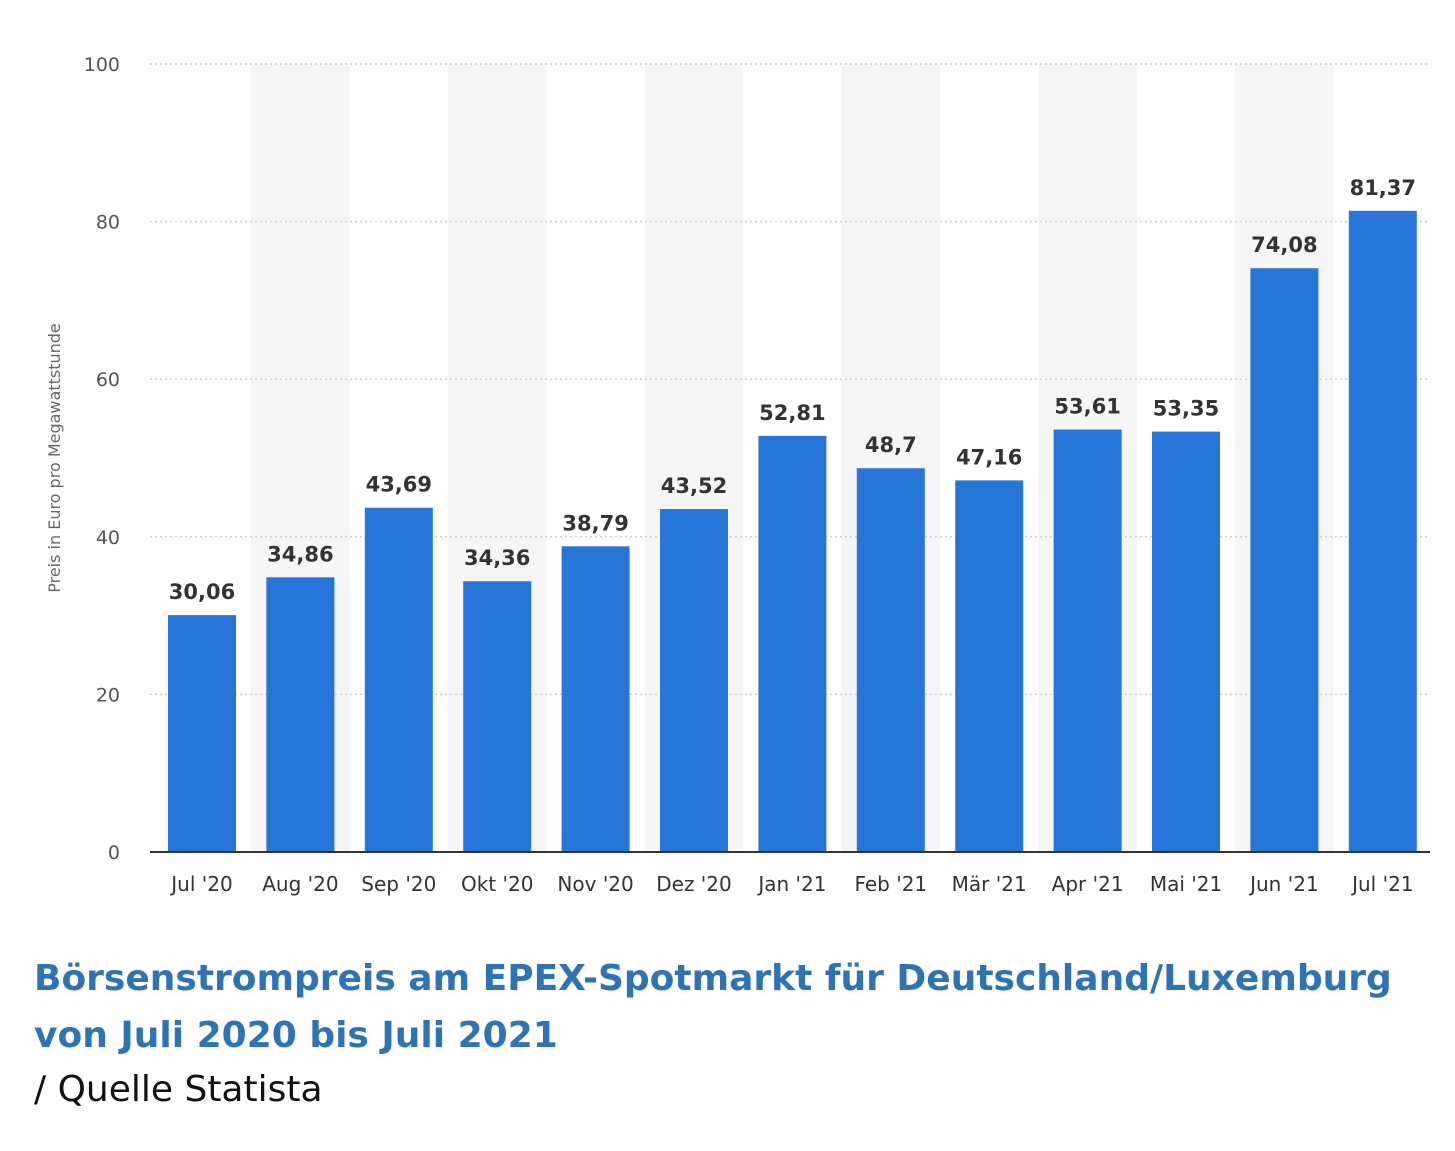 Image resolution: width=1455 pixels, height=1151 pixels. I want to click on value-label: 34,86, so click(300, 554).